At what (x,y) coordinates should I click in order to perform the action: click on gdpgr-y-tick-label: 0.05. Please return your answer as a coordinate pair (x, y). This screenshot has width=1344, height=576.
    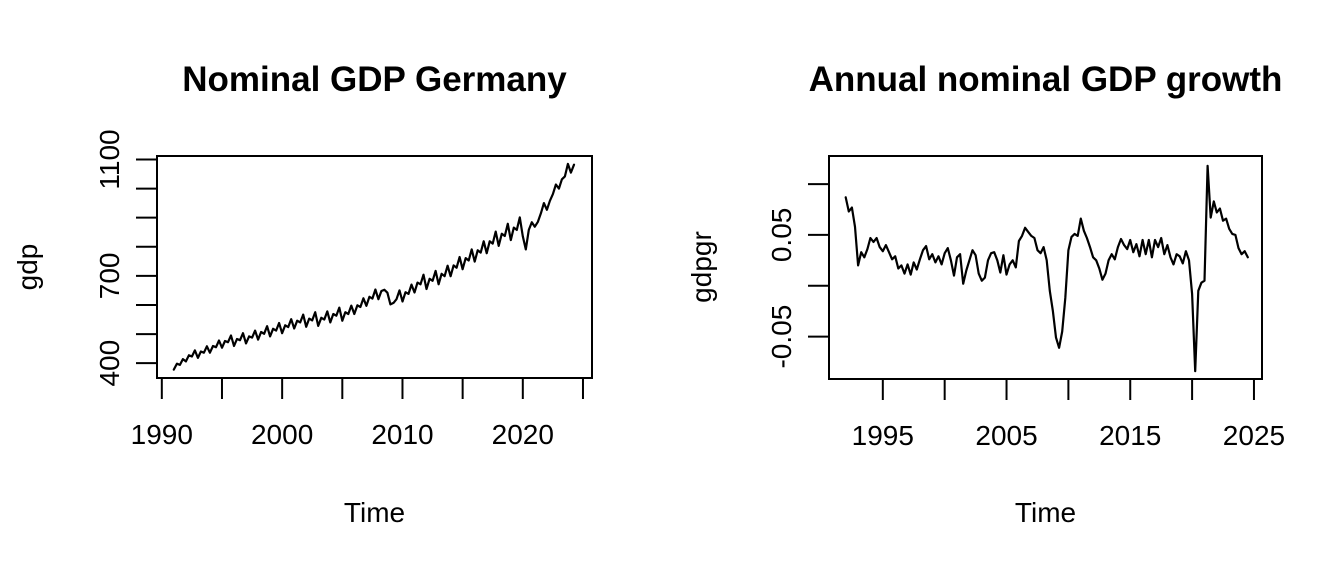
    Looking at the image, I should click on (781, 235).